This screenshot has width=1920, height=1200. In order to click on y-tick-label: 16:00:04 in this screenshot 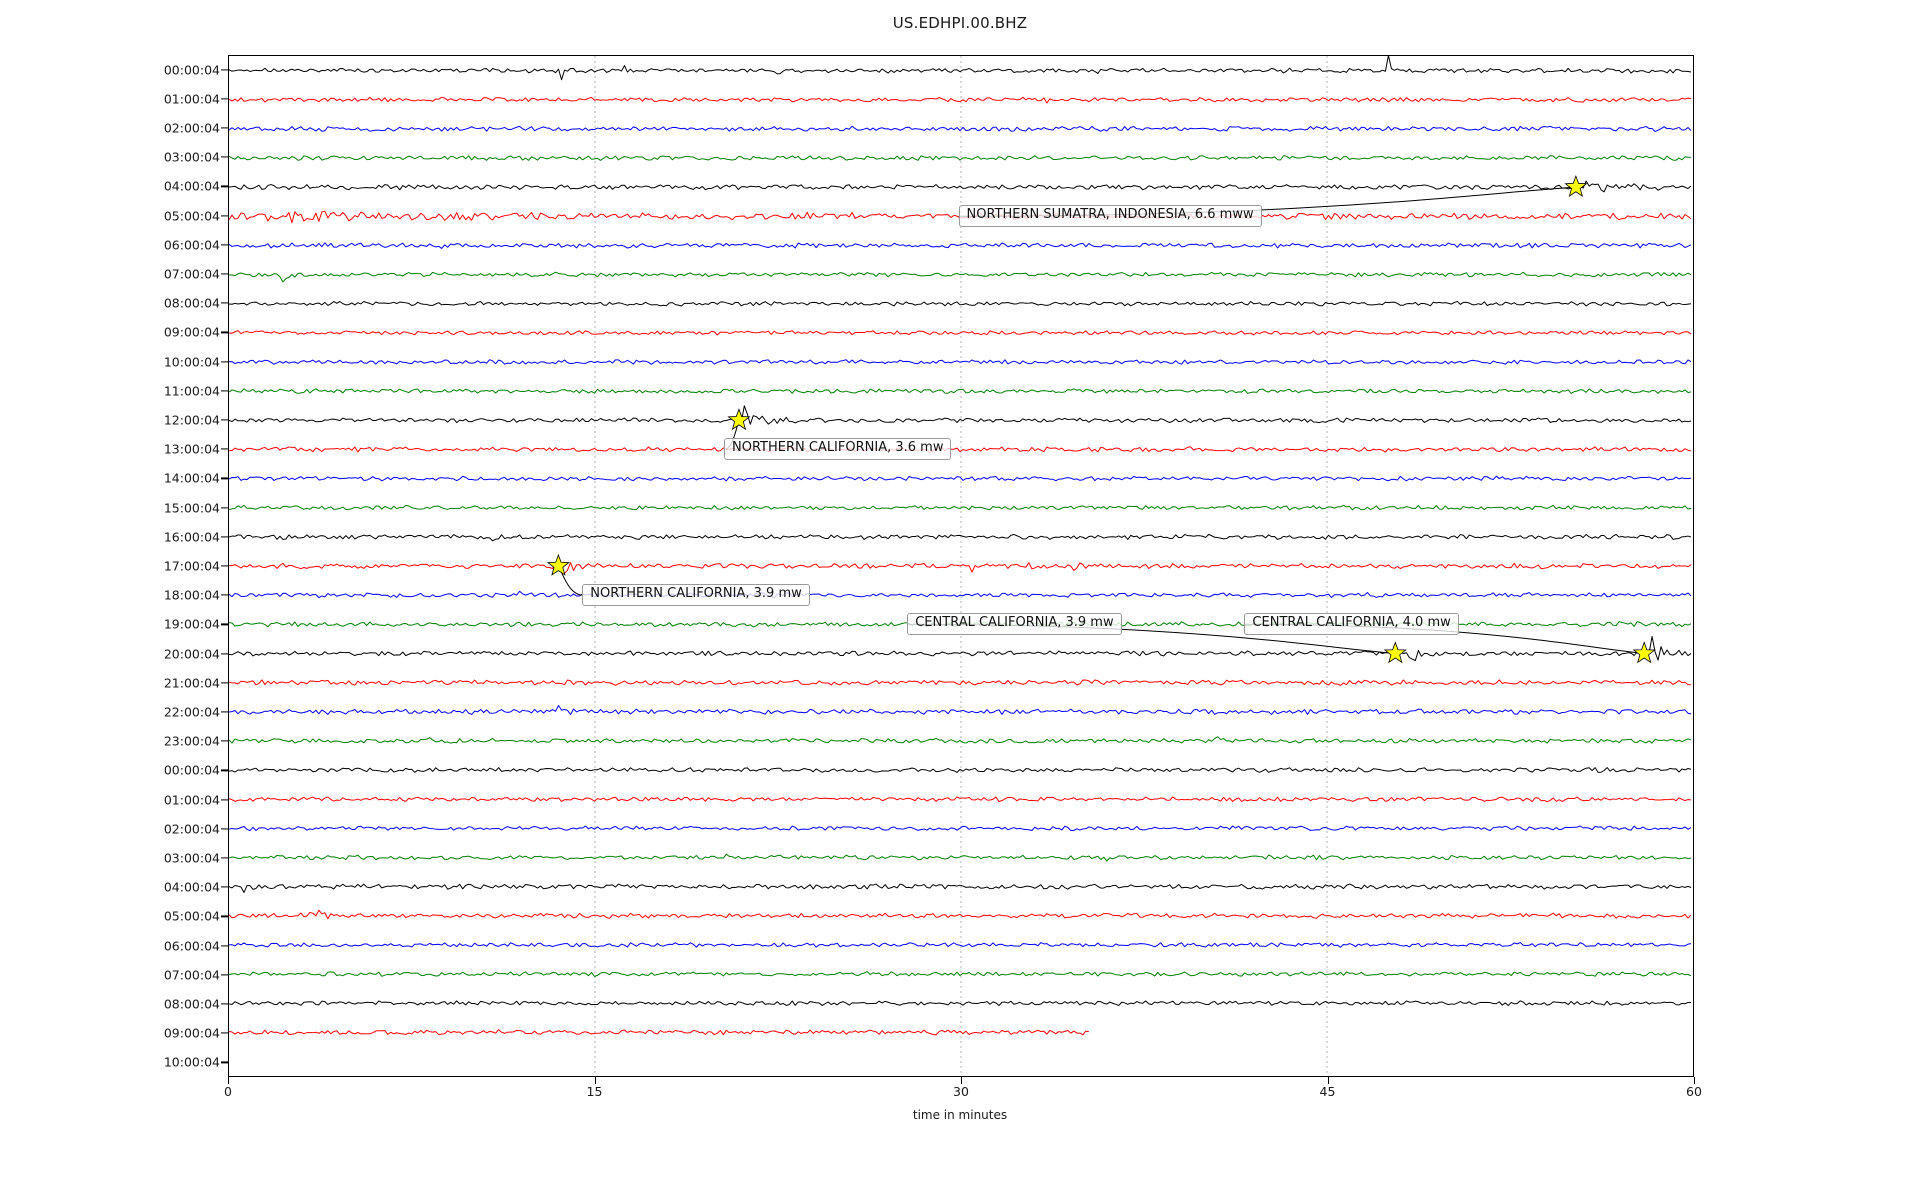, I will do `click(191, 537)`.